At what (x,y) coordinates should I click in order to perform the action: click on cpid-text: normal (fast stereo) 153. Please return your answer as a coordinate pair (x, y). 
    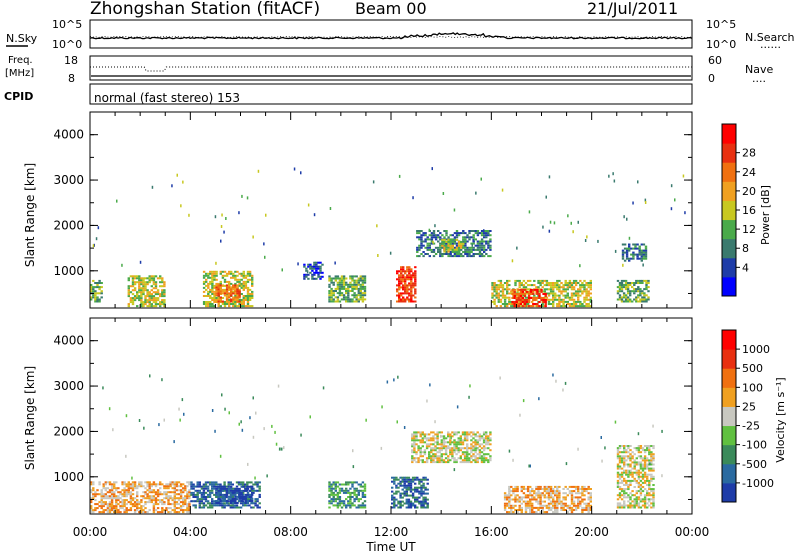
    Looking at the image, I should click on (167, 98).